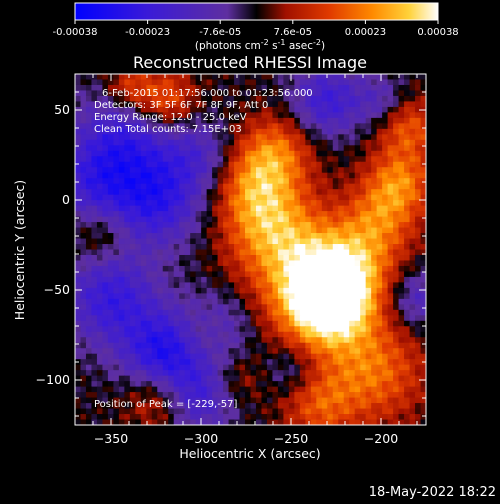 This screenshot has width=500, height=504. What do you see at coordinates (147, 32) in the screenshot?
I see `colorbar-tick-label: -0.00023` at bounding box center [147, 32].